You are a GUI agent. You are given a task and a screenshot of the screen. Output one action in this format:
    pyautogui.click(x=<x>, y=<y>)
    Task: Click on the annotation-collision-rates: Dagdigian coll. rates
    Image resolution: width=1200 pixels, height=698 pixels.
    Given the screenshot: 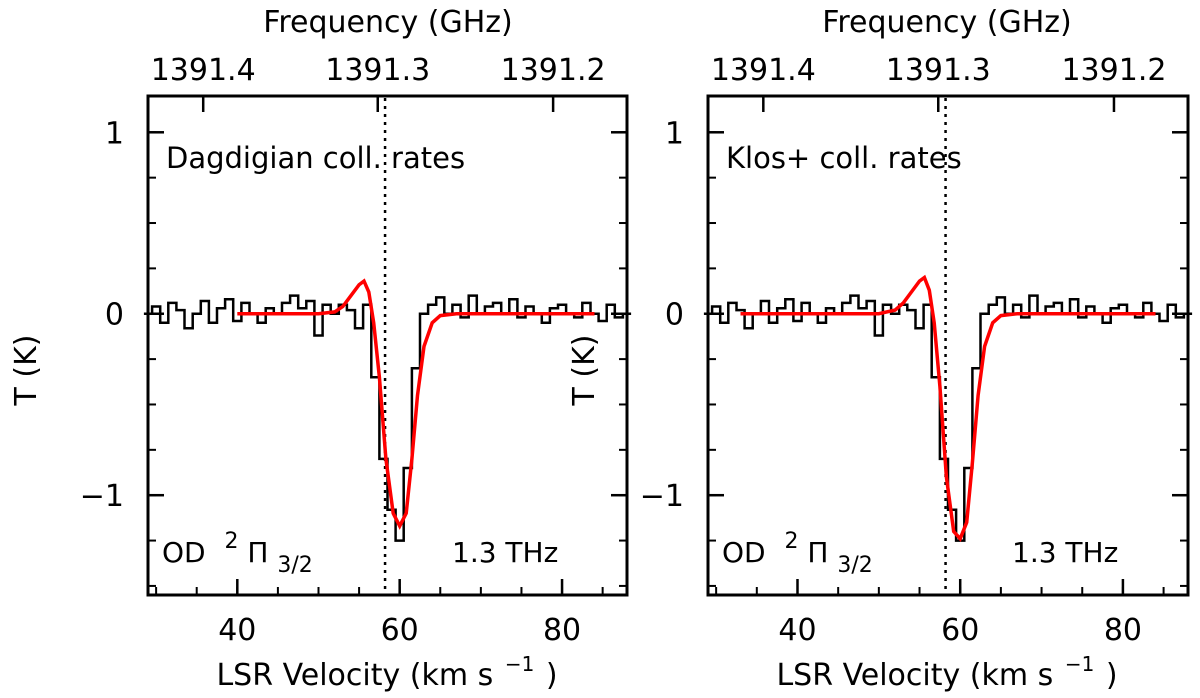 What is the action you would take?
    pyautogui.click(x=315, y=158)
    